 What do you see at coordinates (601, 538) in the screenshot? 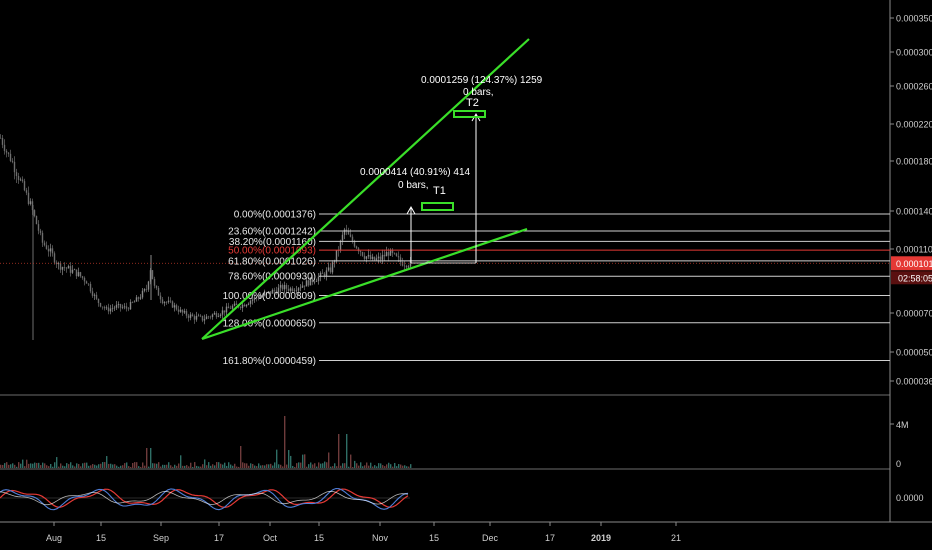
I see `time-tick-label: 2019` at bounding box center [601, 538].